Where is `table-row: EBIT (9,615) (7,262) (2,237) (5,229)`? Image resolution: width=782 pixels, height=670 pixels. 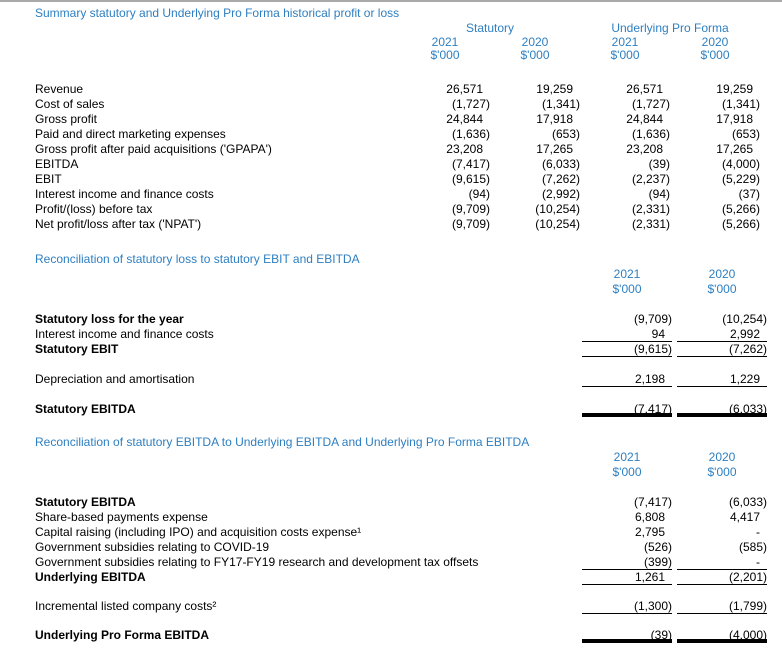 table-row: EBIT (9,615) (7,262) (2,237) (5,229) is located at coordinates (408, 179).